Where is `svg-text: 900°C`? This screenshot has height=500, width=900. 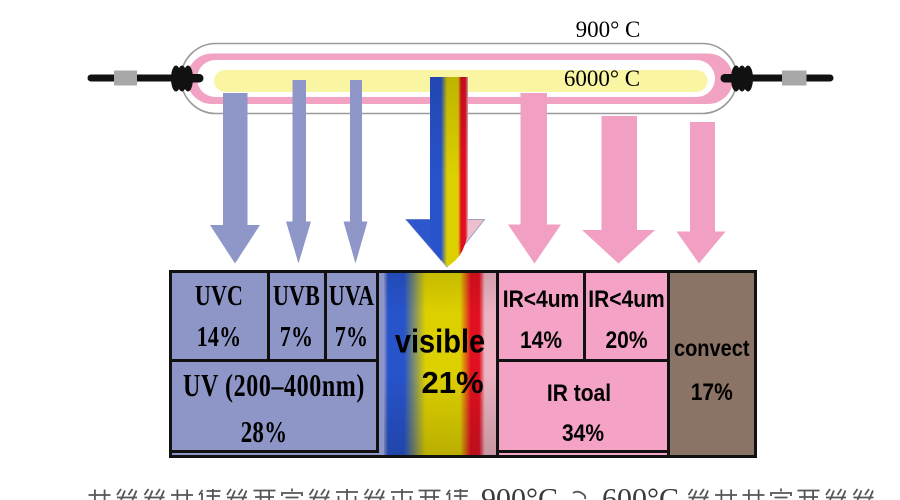 svg-text: 900°C is located at coordinates (519, 492).